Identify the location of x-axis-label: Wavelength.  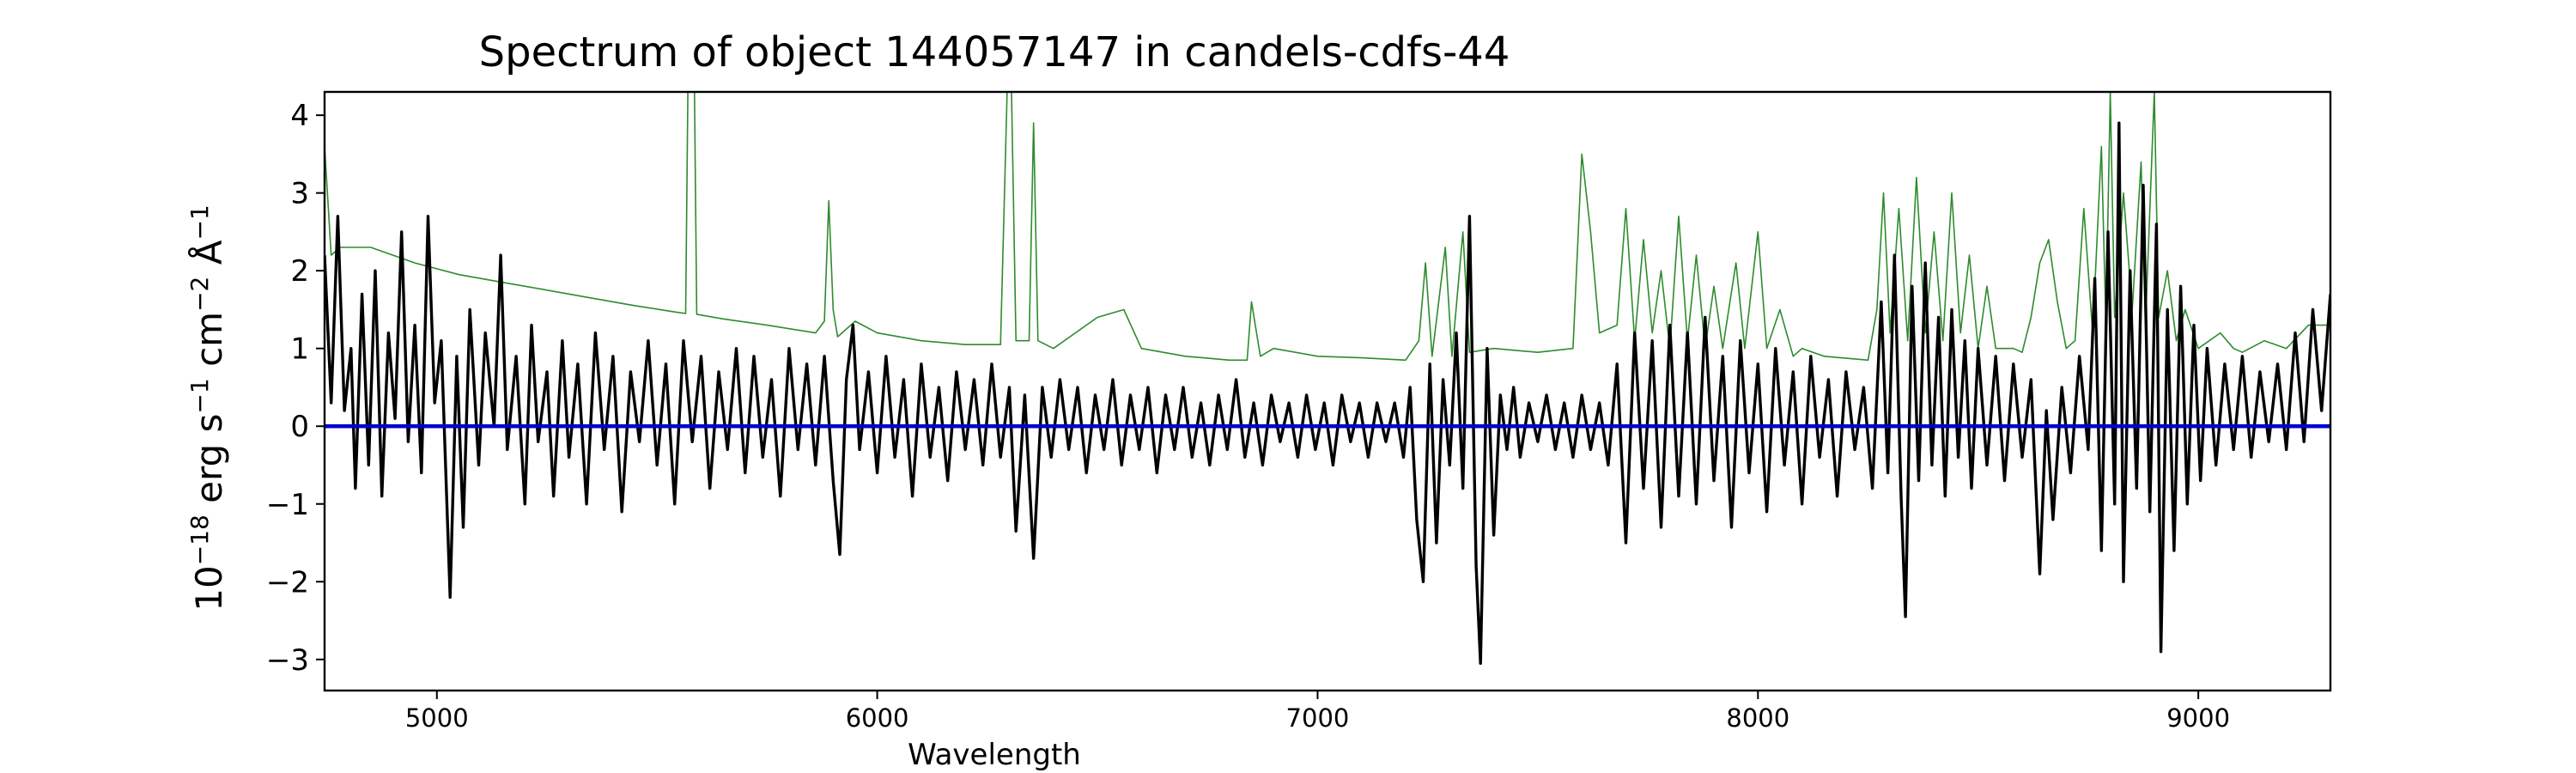
(995, 755).